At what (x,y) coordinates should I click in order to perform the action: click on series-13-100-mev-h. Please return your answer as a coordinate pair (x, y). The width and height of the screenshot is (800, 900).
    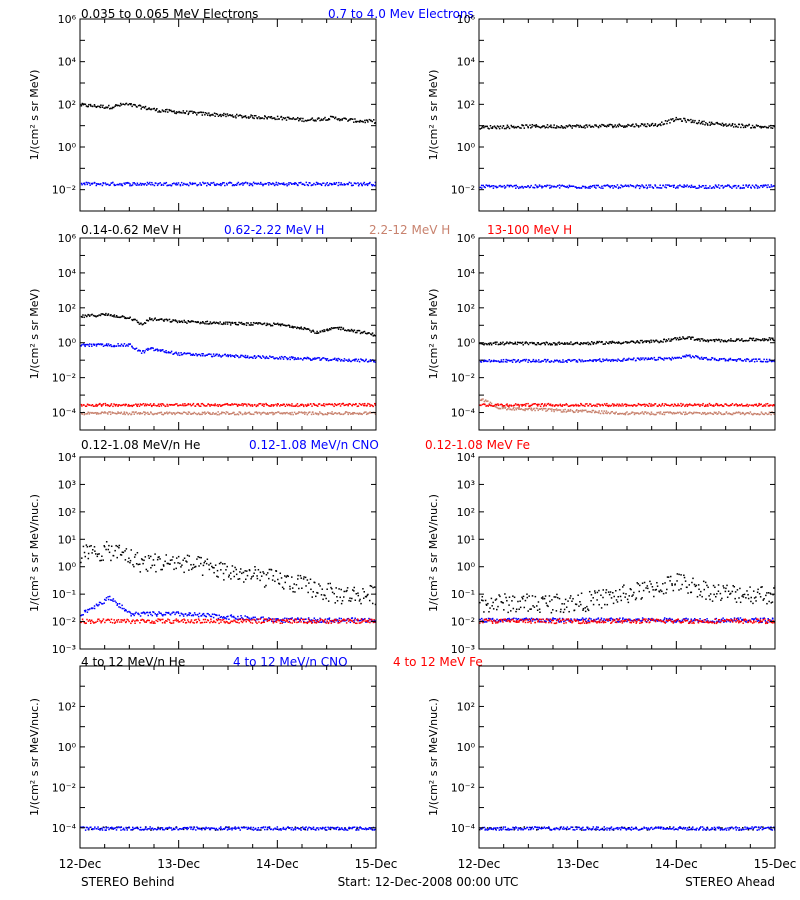
    Looking at the image, I should click on (627, 405).